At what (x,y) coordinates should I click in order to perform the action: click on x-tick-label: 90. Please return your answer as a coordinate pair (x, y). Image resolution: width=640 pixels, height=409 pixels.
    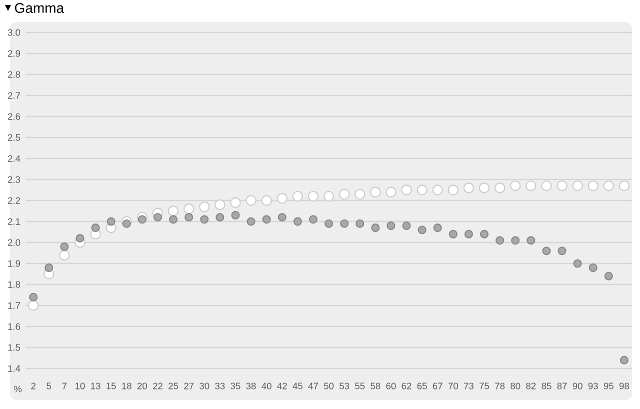
    Looking at the image, I should click on (577, 386).